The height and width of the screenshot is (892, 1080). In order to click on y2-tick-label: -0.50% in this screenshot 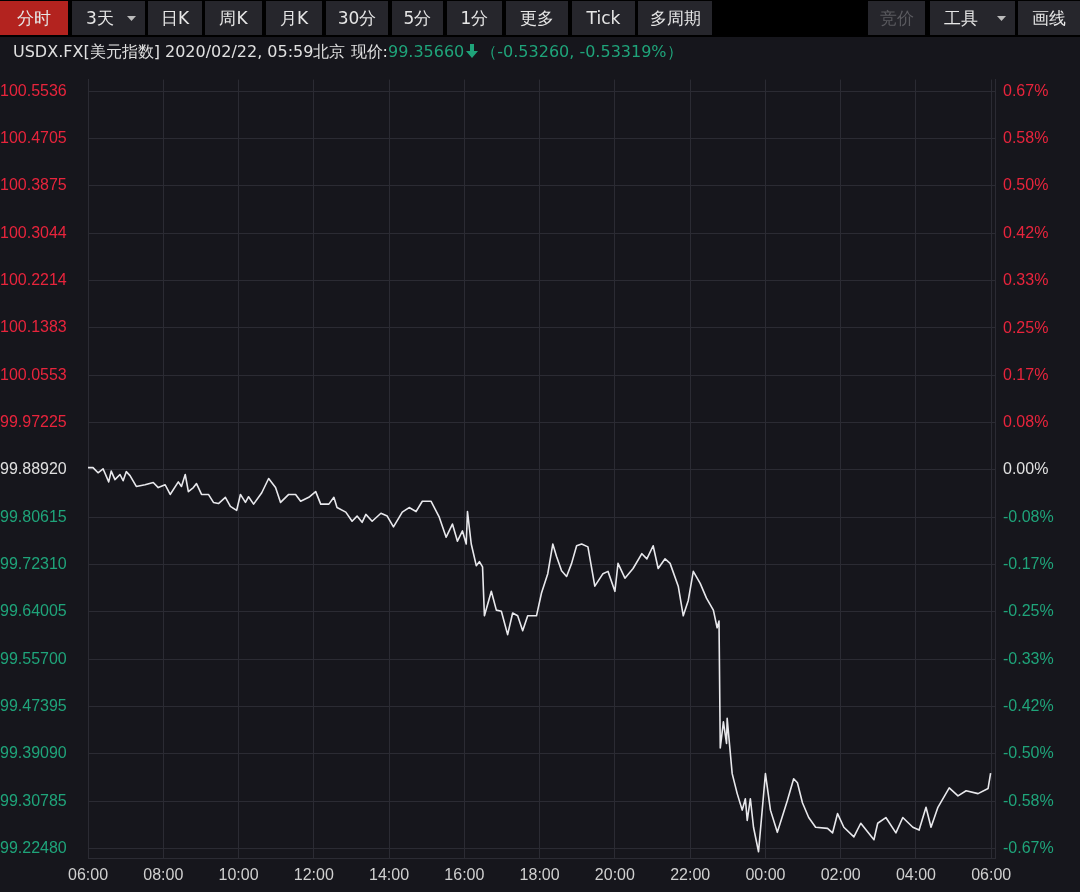, I will do `click(1028, 753)`.